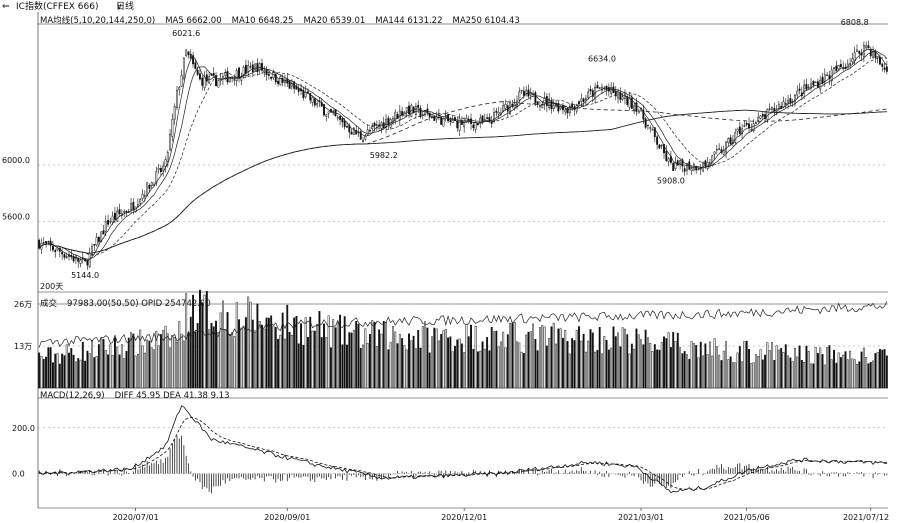  Describe the element at coordinates (57, 7) in the screenshot. I see `symbol-title: IC指数(CFFEX 666)` at that location.